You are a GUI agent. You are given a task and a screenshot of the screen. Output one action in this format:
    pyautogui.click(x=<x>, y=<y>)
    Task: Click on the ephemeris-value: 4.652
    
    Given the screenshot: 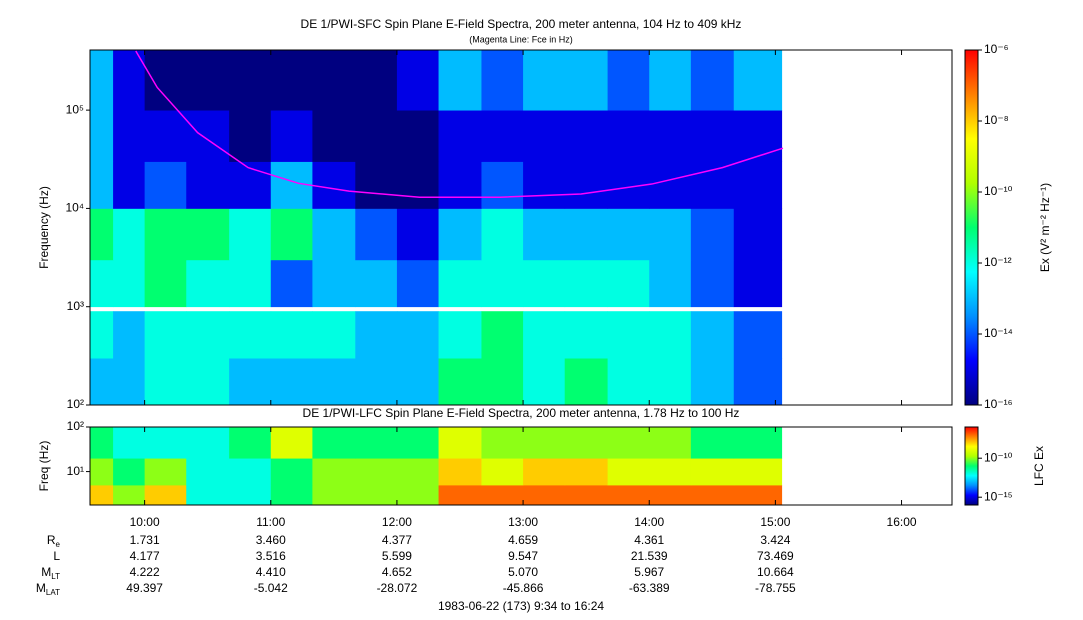 What is the action you would take?
    pyautogui.click(x=397, y=572)
    